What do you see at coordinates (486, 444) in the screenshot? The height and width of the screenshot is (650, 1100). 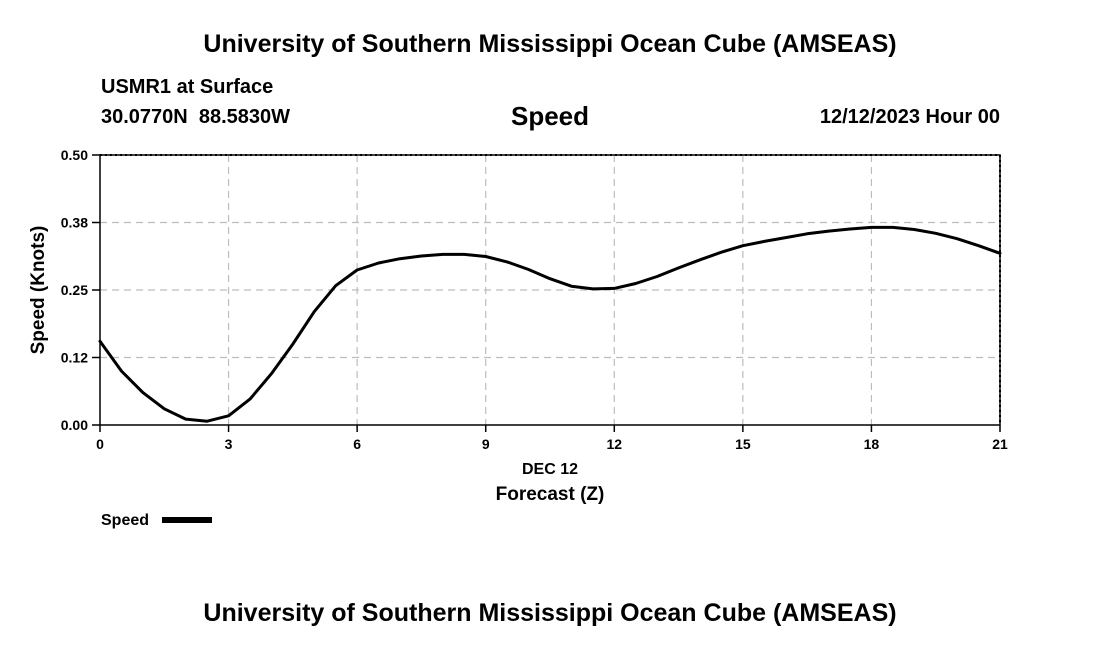 I see `x-tick-label: 9` at bounding box center [486, 444].